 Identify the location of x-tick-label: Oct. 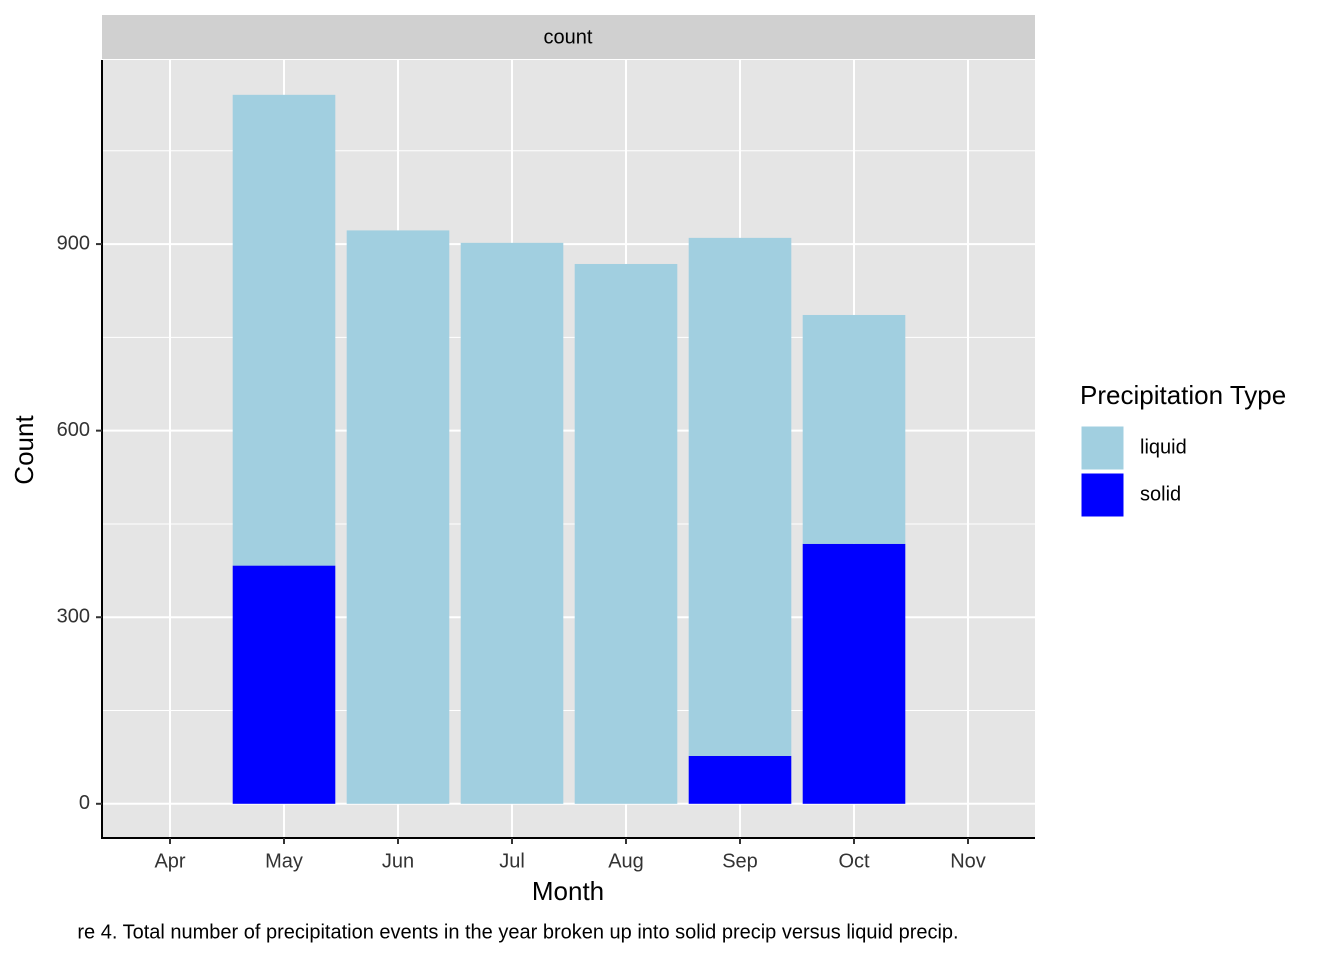
(854, 861).